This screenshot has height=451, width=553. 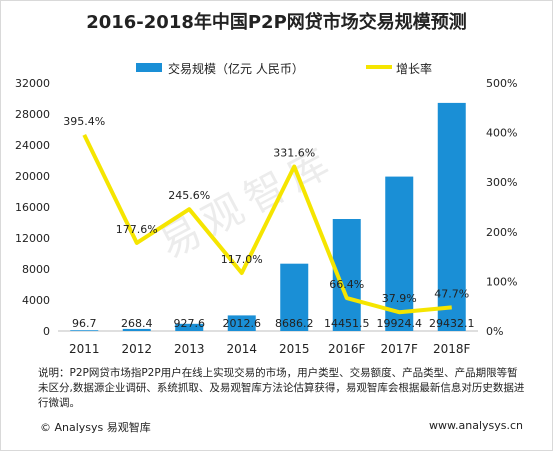 I want to click on legend-bar-swatch, so click(x=149, y=67).